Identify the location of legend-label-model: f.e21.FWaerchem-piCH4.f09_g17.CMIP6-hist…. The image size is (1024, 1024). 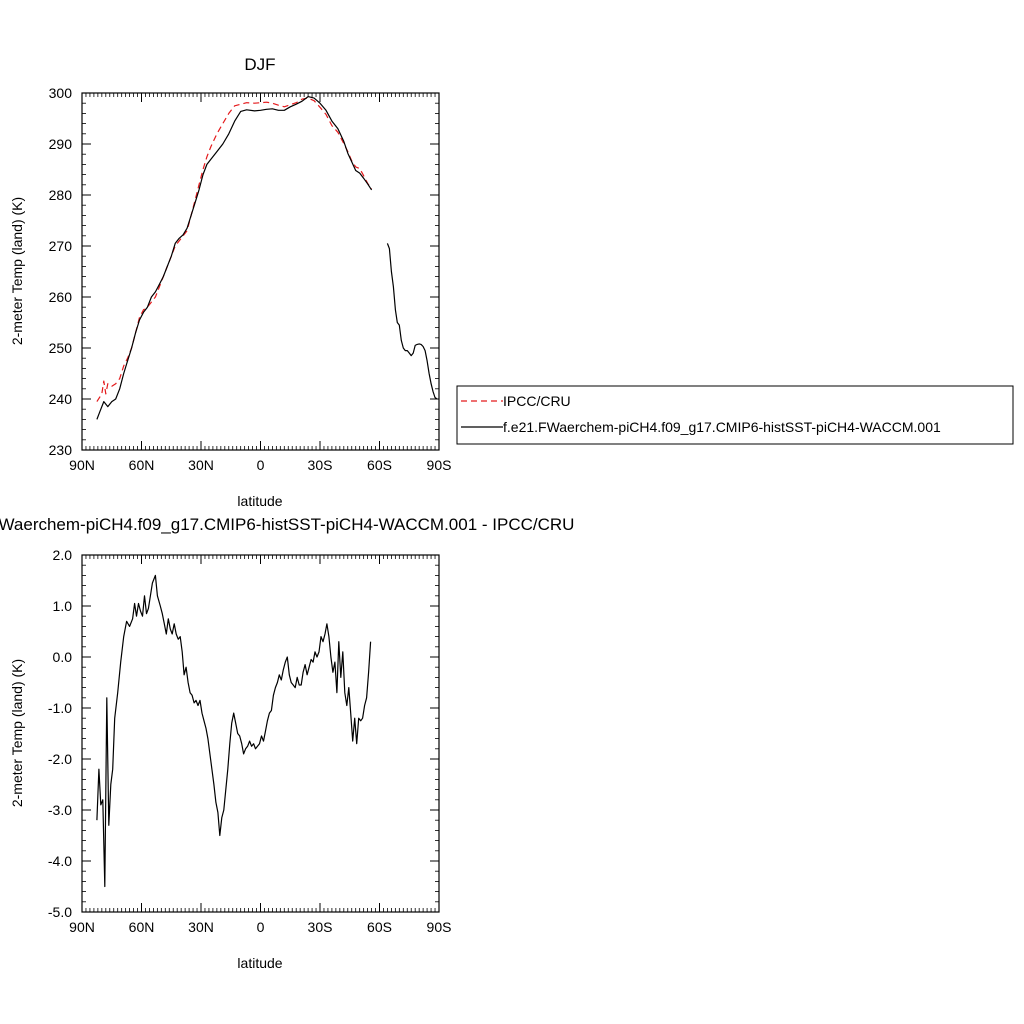
(722, 427).